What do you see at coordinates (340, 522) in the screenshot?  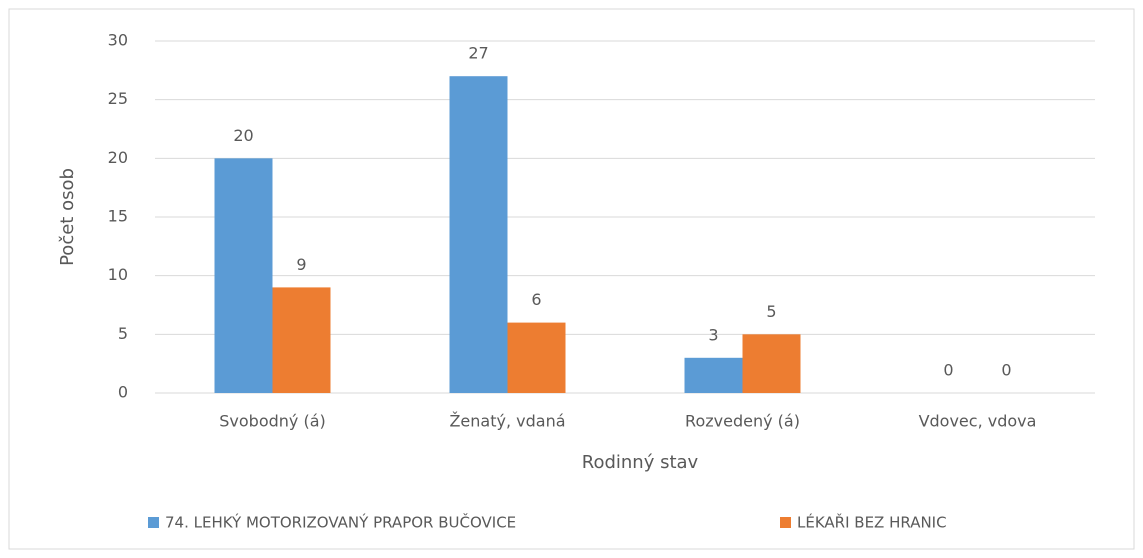 I see `legend-label: 74. LEHKÝ MOTORIZOVANÝ PRAPOR BUČOVICE` at bounding box center [340, 522].